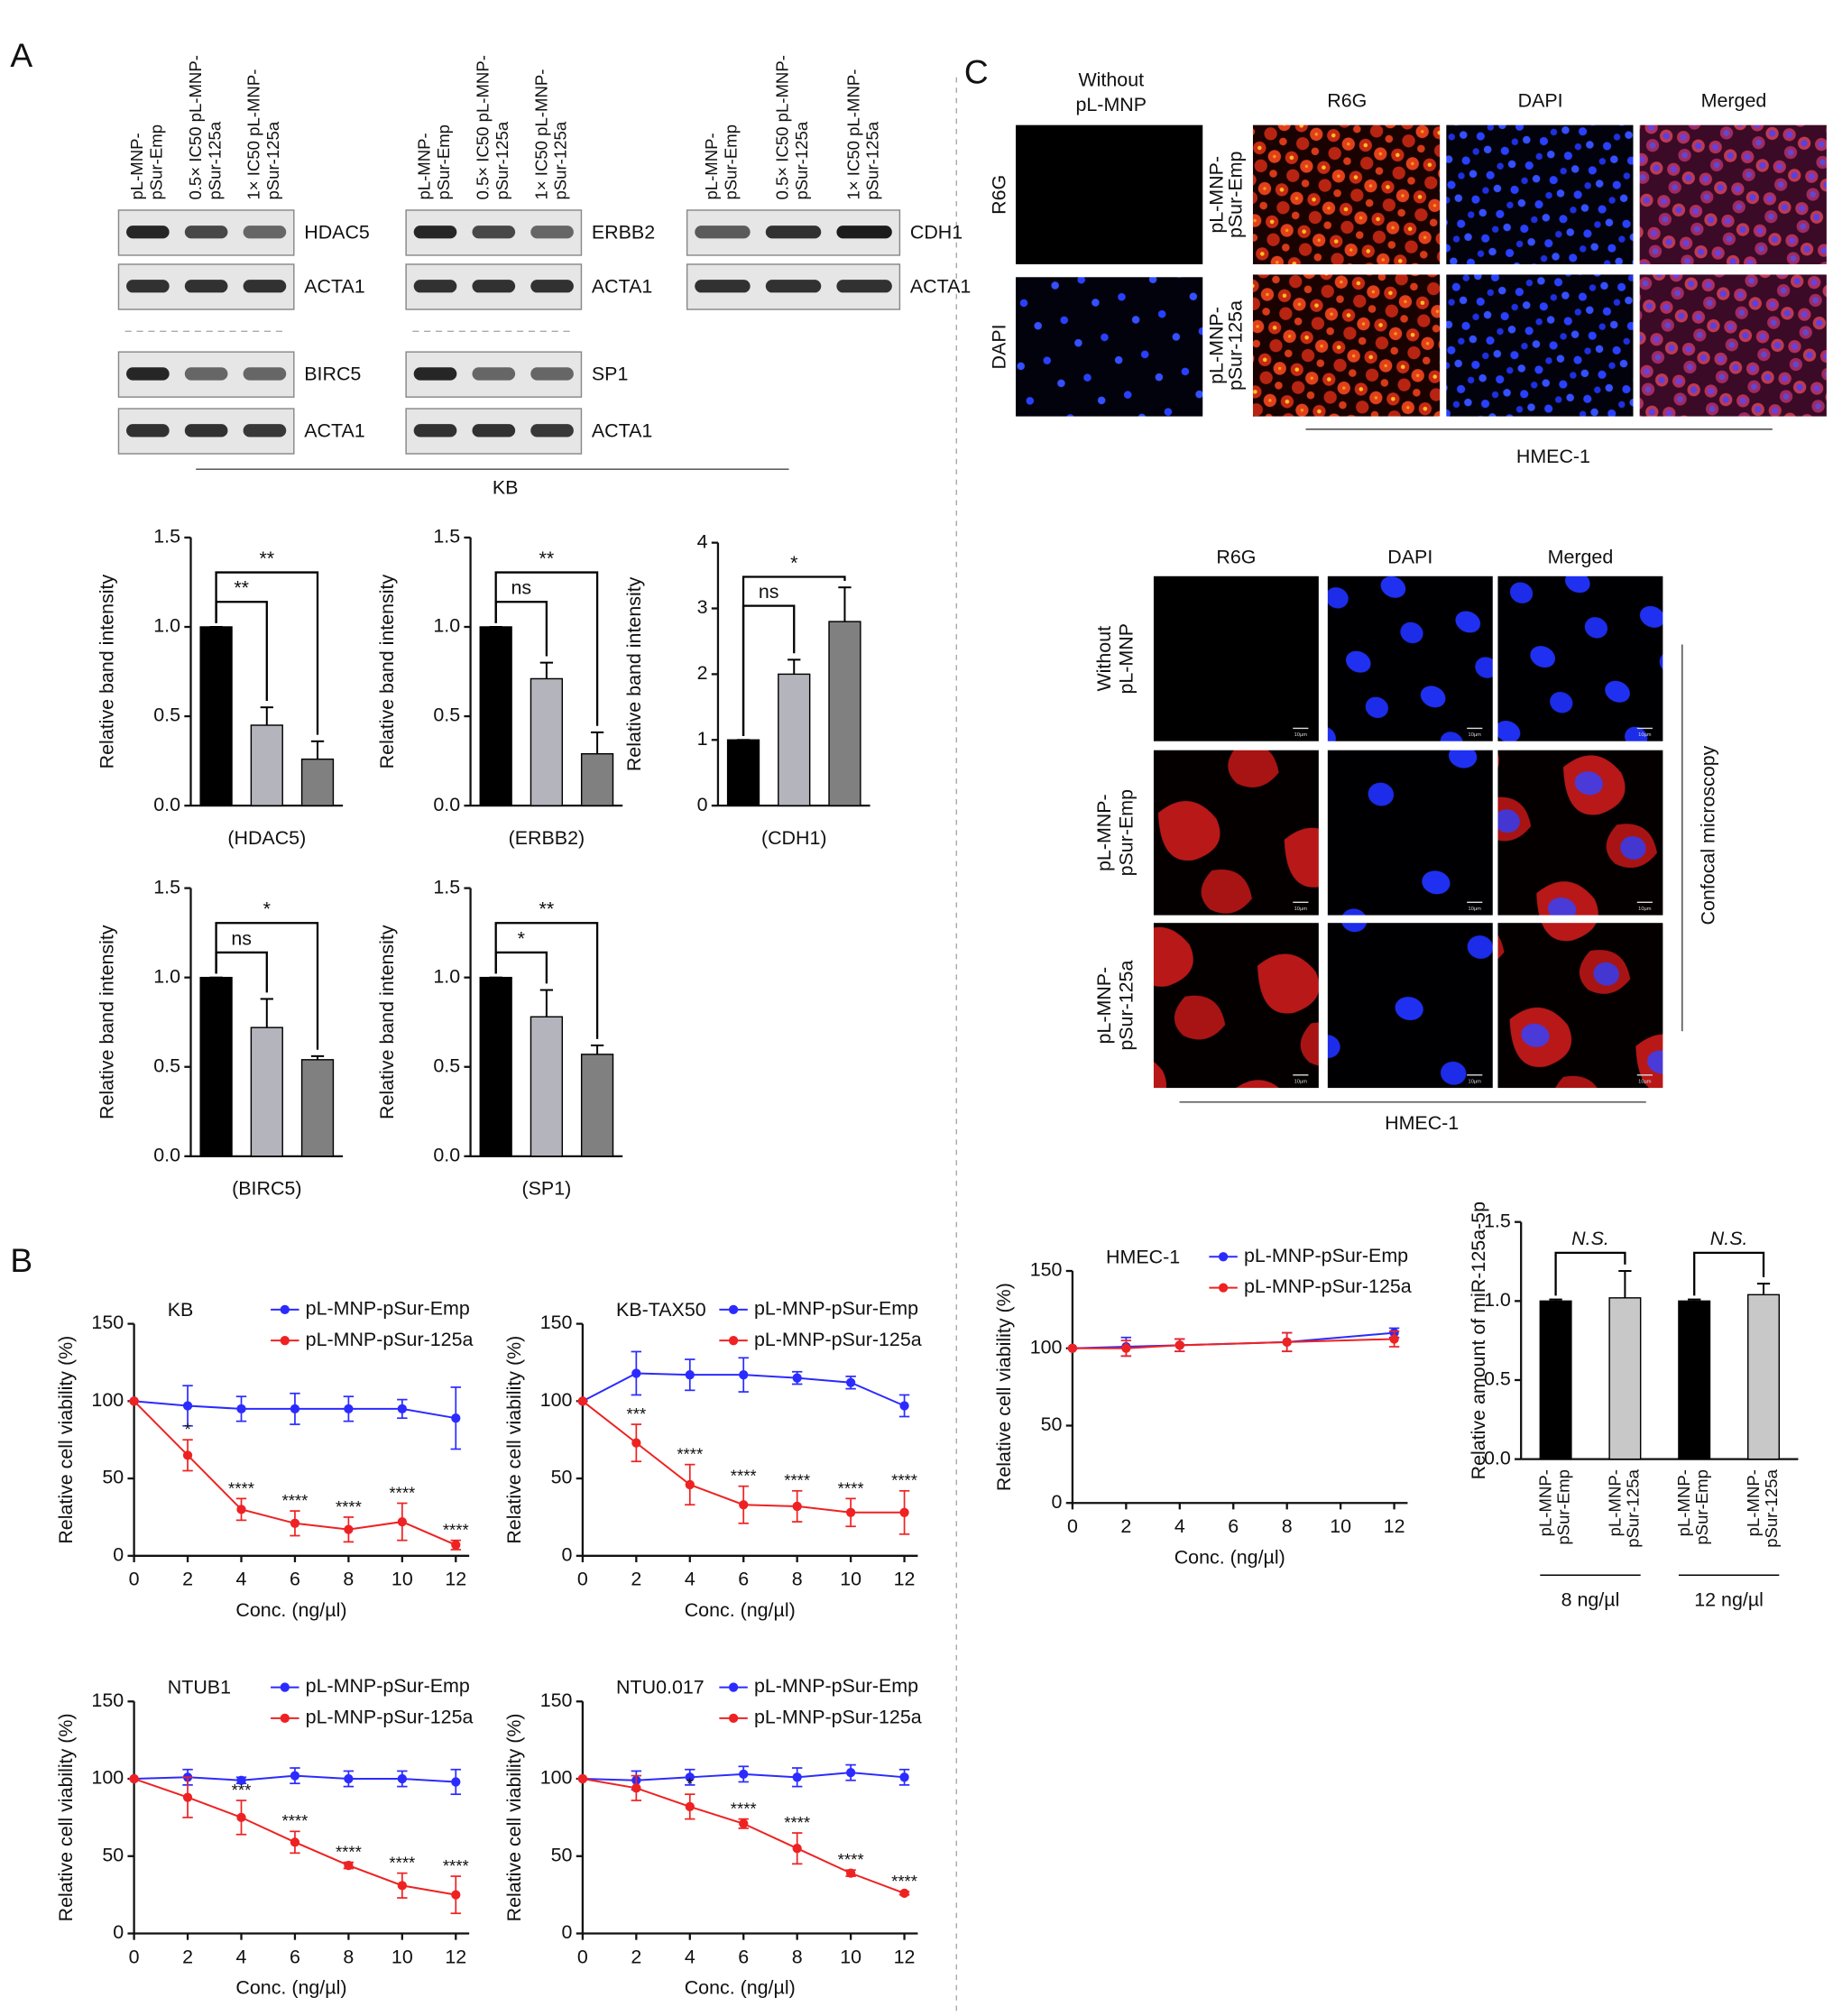 This screenshot has height=2016, width=1833. What do you see at coordinates (1729, 1599) in the screenshot?
I see `group-label: 12 ng/µl` at bounding box center [1729, 1599].